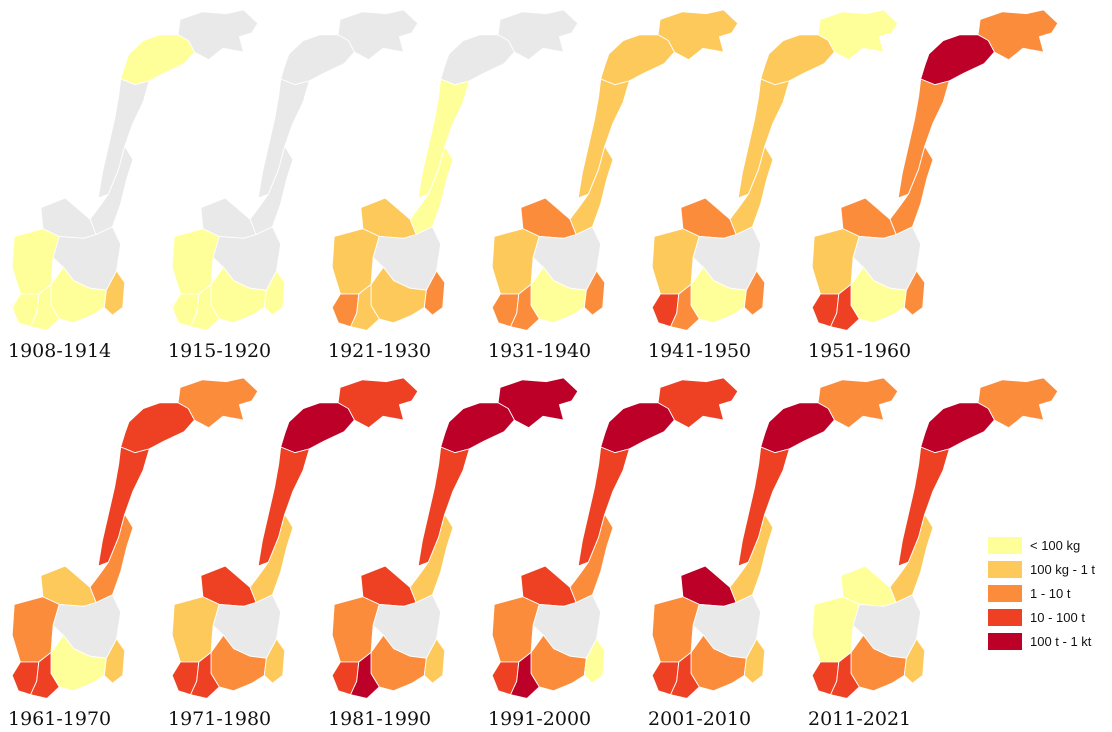 The width and height of the screenshot is (1112, 732). I want to click on period-label: 1931-1940, so click(540, 351).